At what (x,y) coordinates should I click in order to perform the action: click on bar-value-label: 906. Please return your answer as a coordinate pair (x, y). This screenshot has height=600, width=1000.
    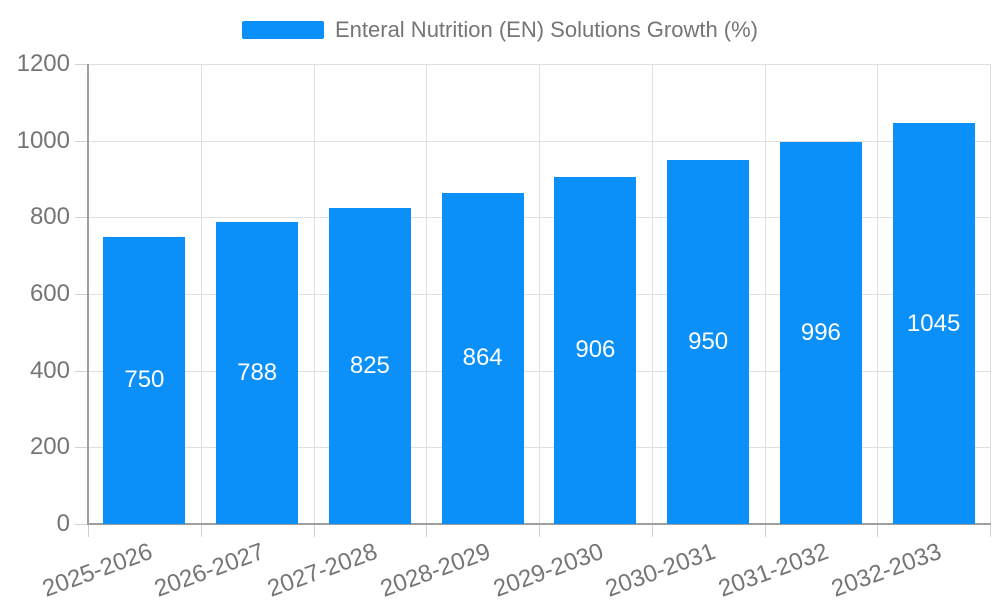
    Looking at the image, I should click on (595, 350).